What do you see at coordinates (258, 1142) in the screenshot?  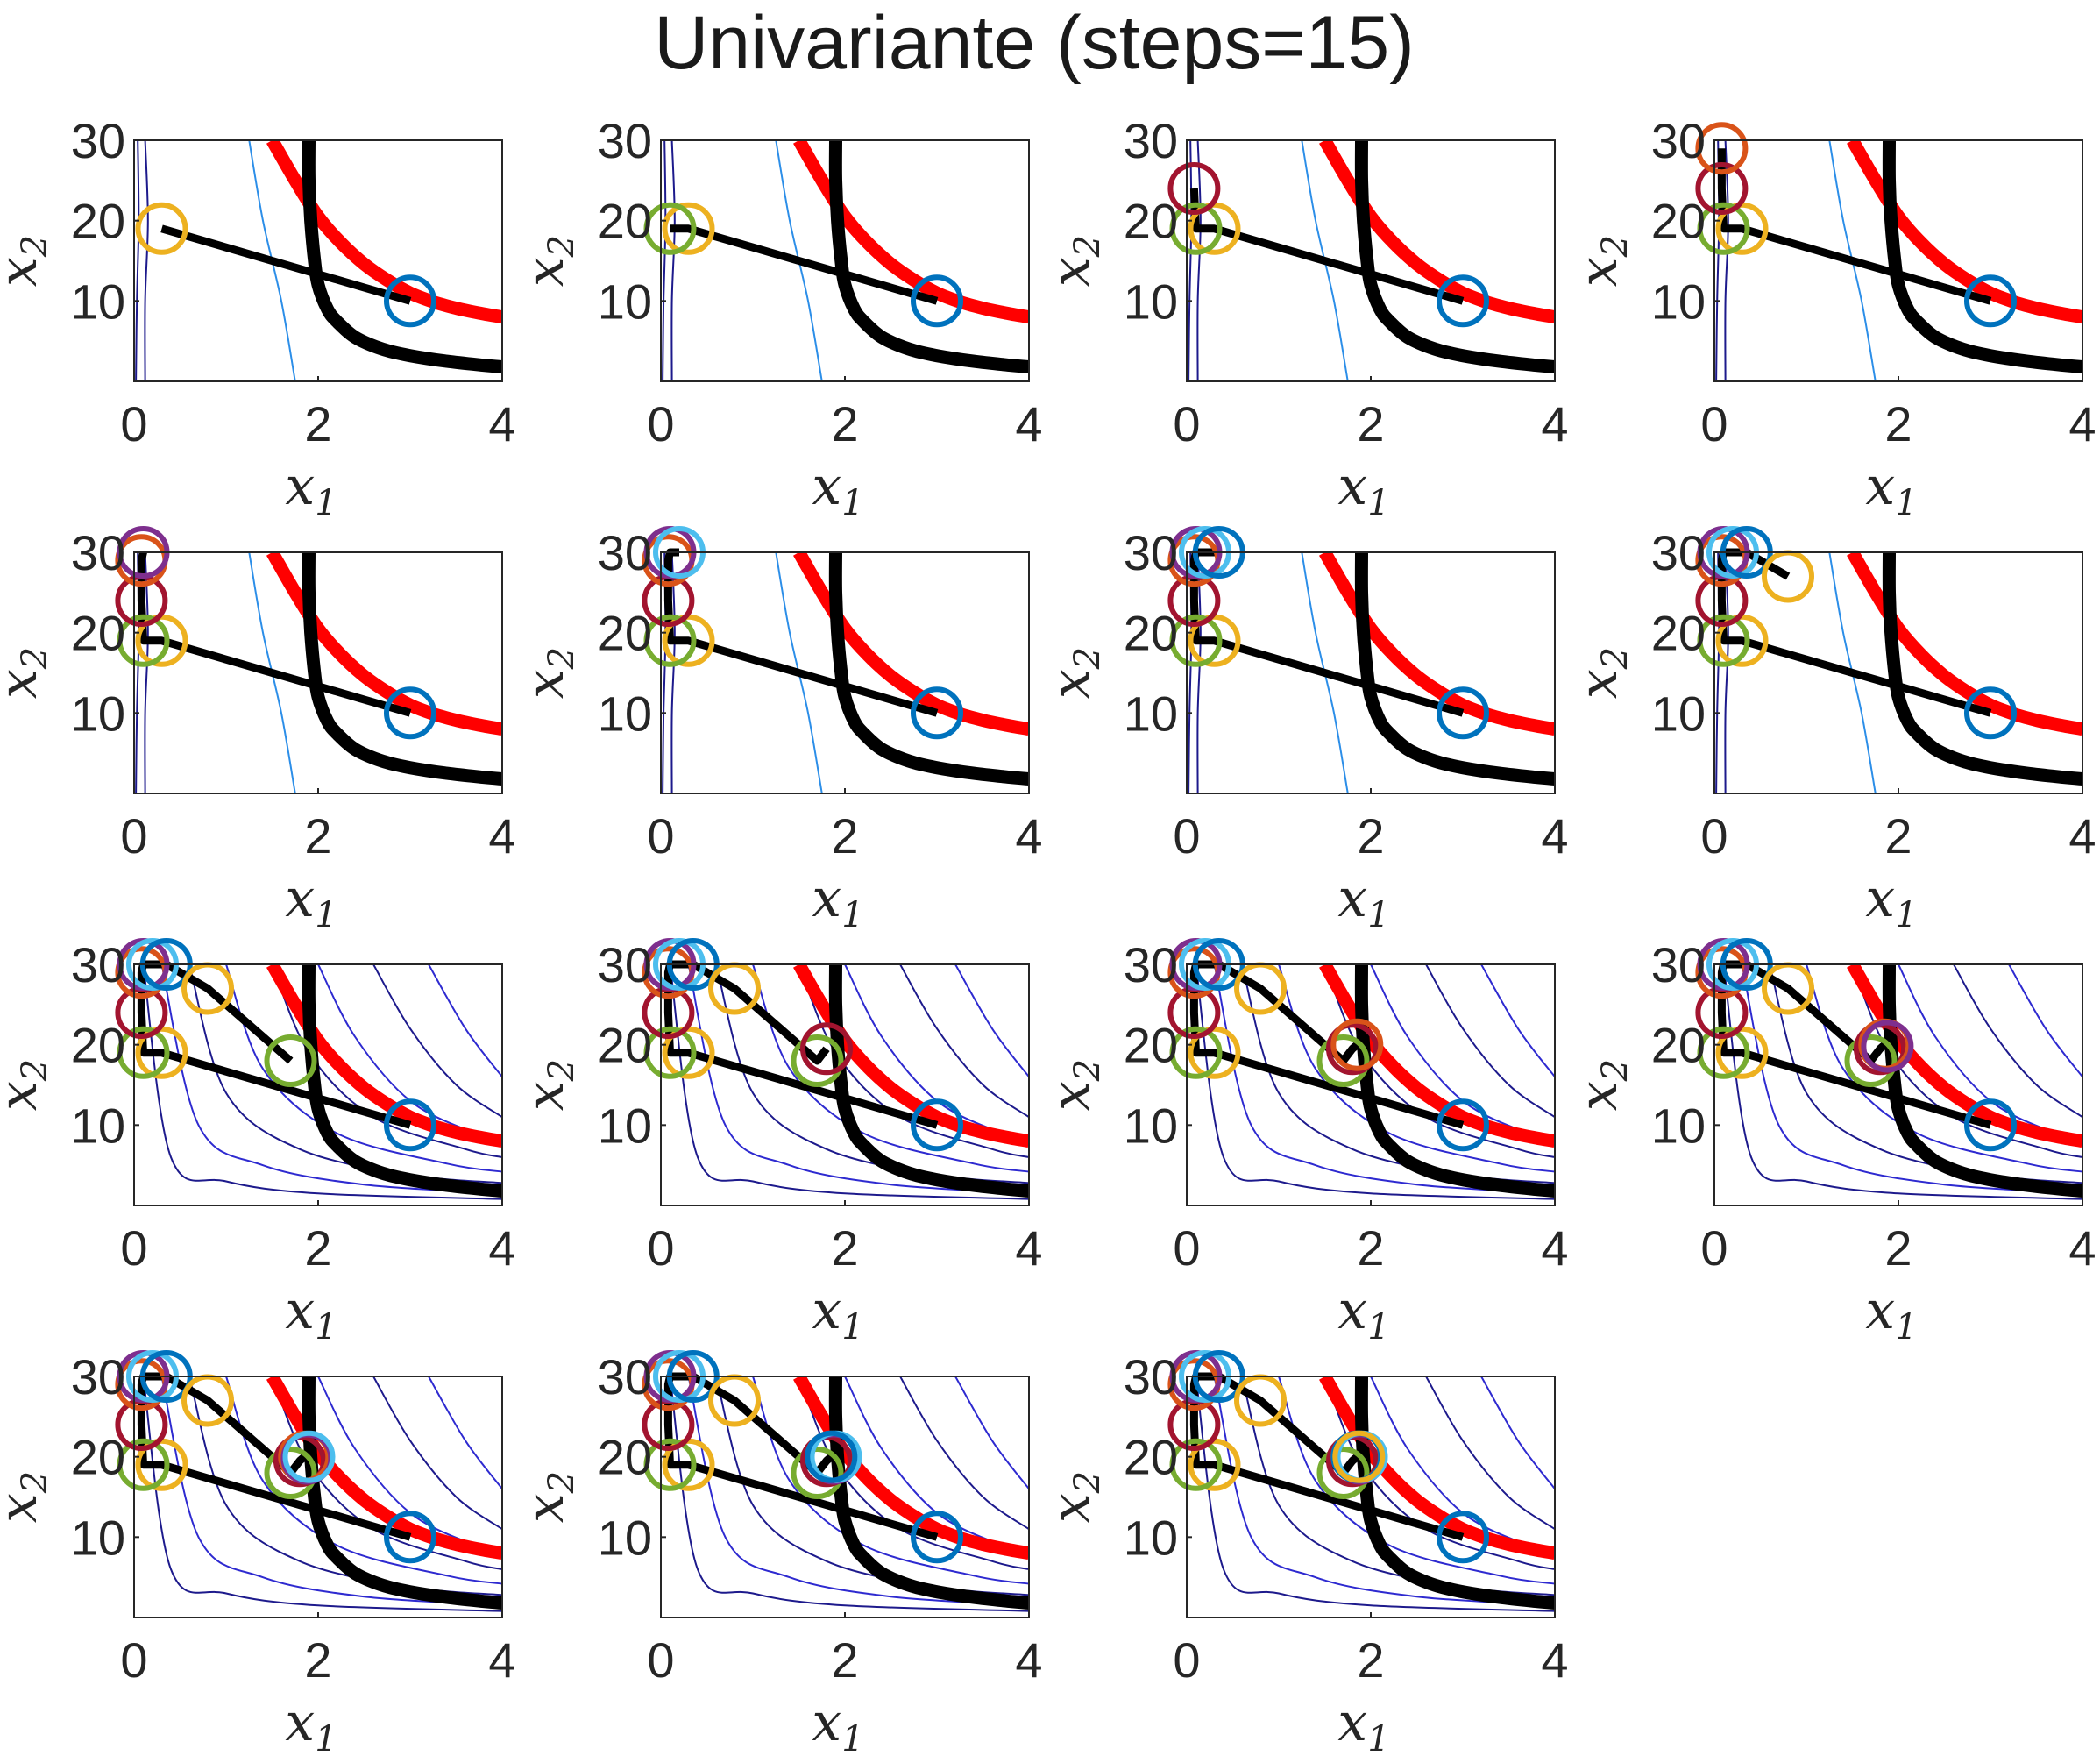 I see `subplot-9: 0 2 4 10 20 30 x1 x2` at bounding box center [258, 1142].